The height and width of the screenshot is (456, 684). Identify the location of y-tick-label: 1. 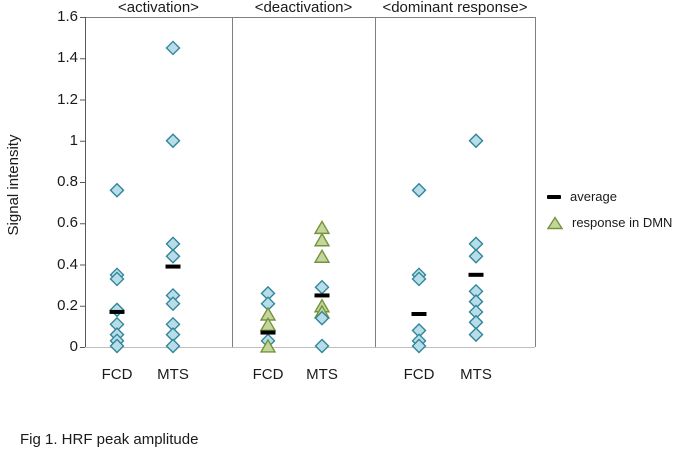
(73, 140).